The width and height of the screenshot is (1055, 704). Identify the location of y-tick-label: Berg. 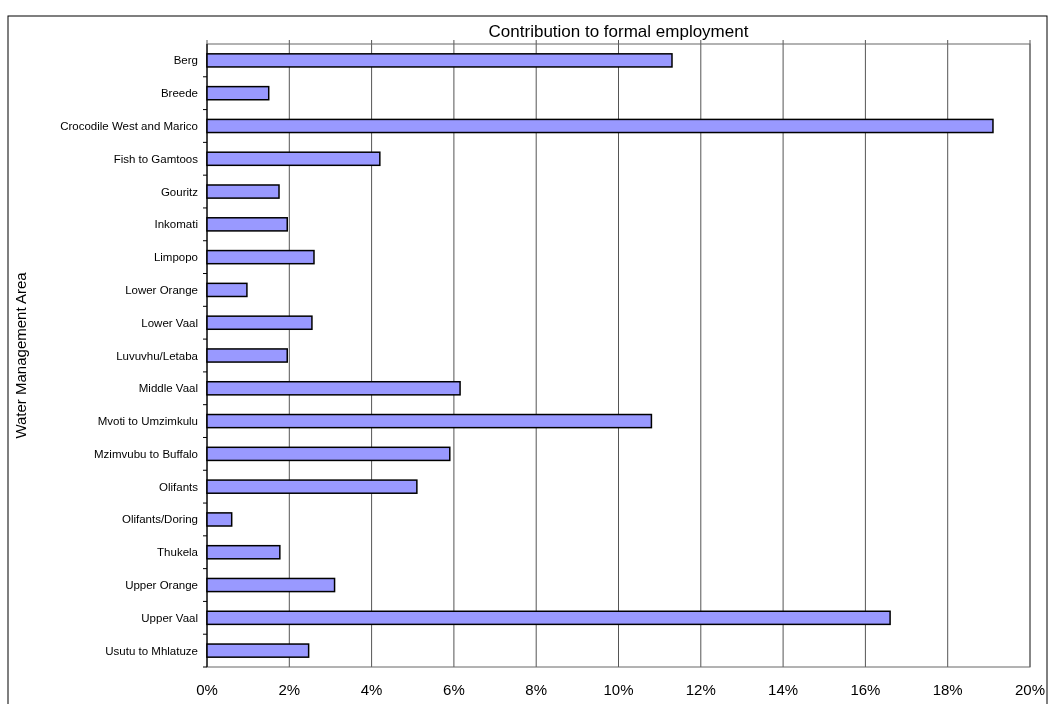
(185, 60).